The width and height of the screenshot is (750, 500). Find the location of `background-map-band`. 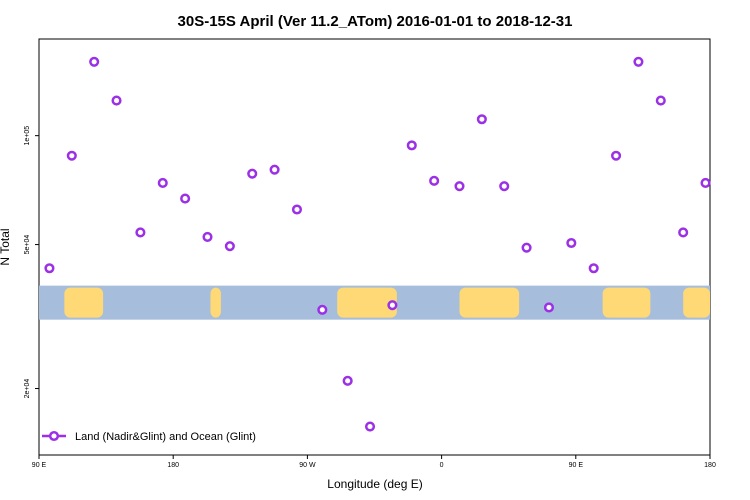

background-map-band is located at coordinates (374, 302).